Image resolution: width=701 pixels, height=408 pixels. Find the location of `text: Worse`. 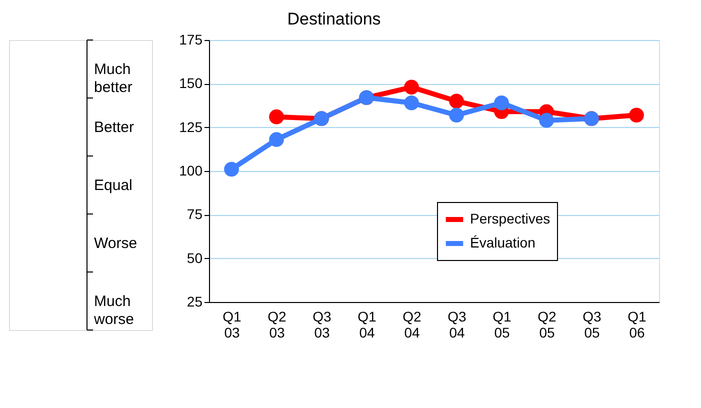

text: Worse is located at coordinates (116, 243).